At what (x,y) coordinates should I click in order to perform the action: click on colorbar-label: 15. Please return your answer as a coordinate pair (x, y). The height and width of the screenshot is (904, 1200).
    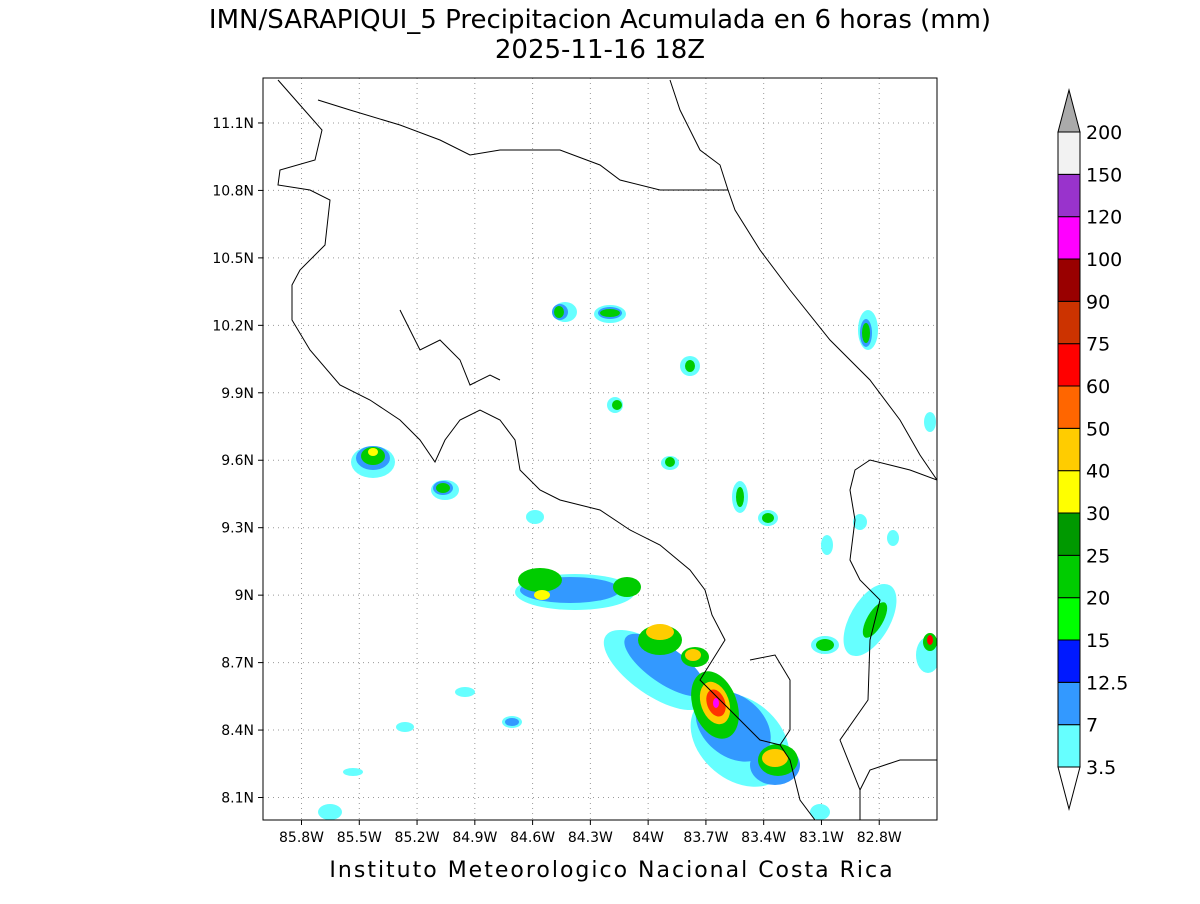
    Looking at the image, I should click on (1098, 641).